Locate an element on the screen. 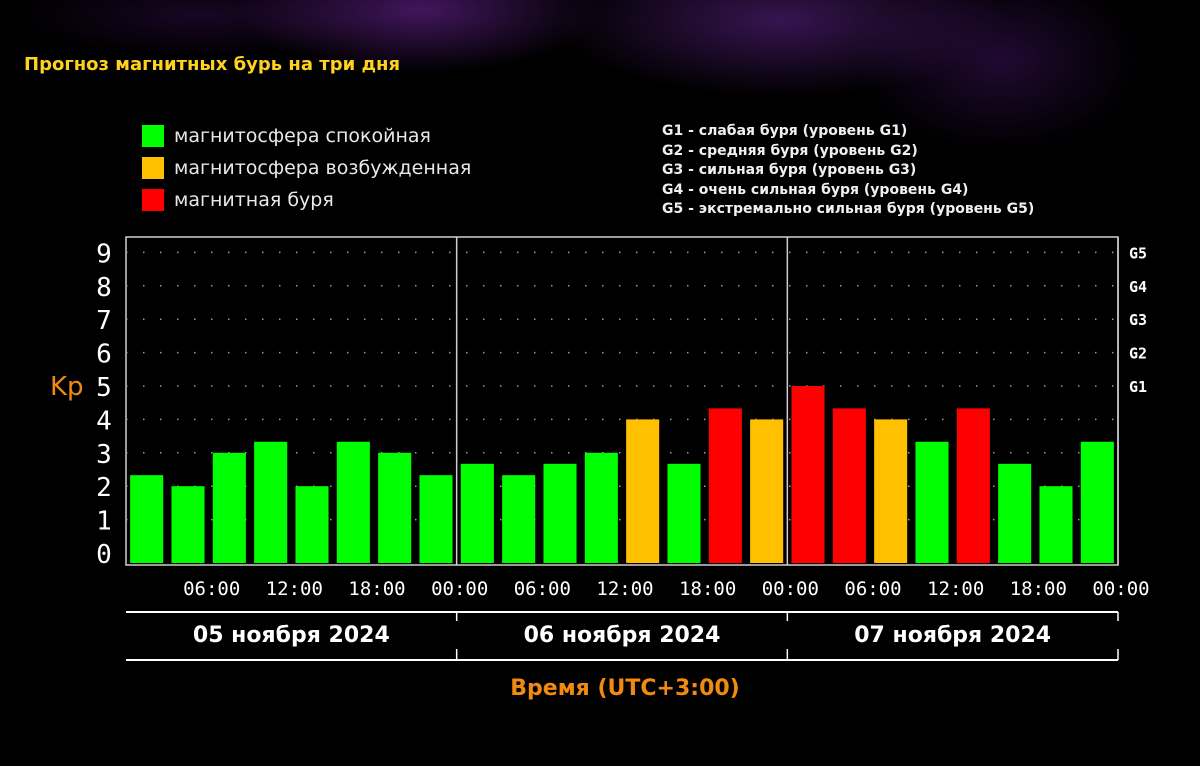  y-tick-label: 5 is located at coordinates (104, 388).